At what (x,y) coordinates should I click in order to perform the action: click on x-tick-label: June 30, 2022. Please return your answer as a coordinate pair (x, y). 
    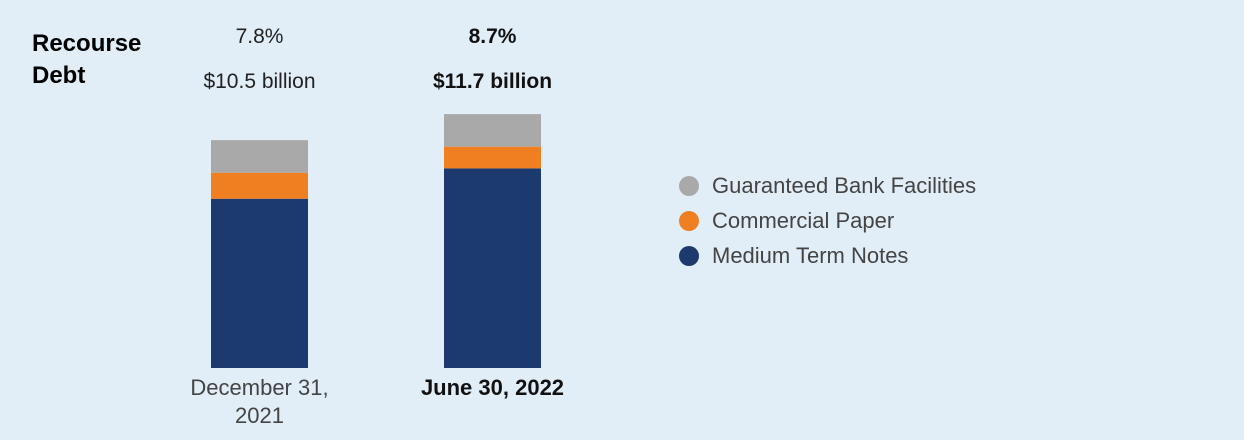
    Looking at the image, I should click on (492, 387).